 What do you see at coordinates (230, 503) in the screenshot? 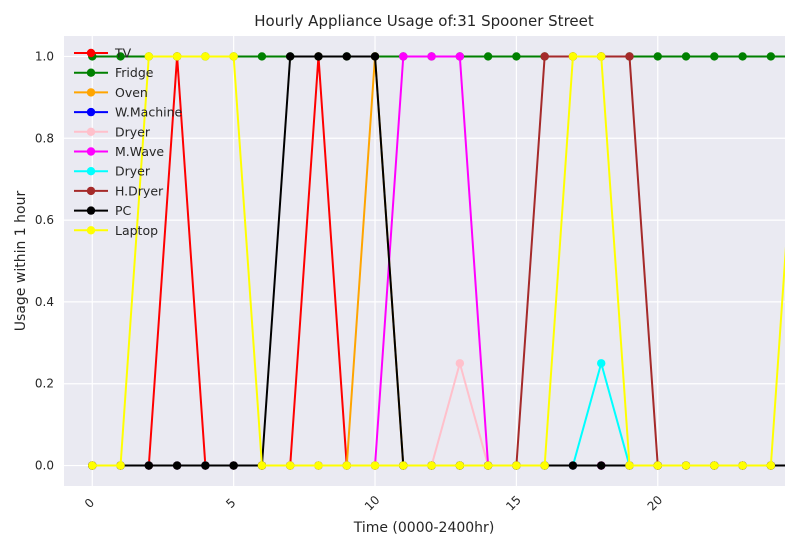
I see `x-tick-label: 5` at bounding box center [230, 503].